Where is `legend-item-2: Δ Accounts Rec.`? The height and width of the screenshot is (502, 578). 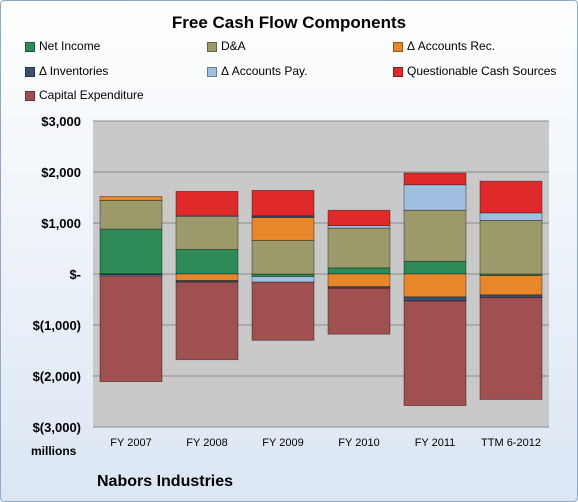 legend-item-2: Δ Accounts Rec. is located at coordinates (444, 46).